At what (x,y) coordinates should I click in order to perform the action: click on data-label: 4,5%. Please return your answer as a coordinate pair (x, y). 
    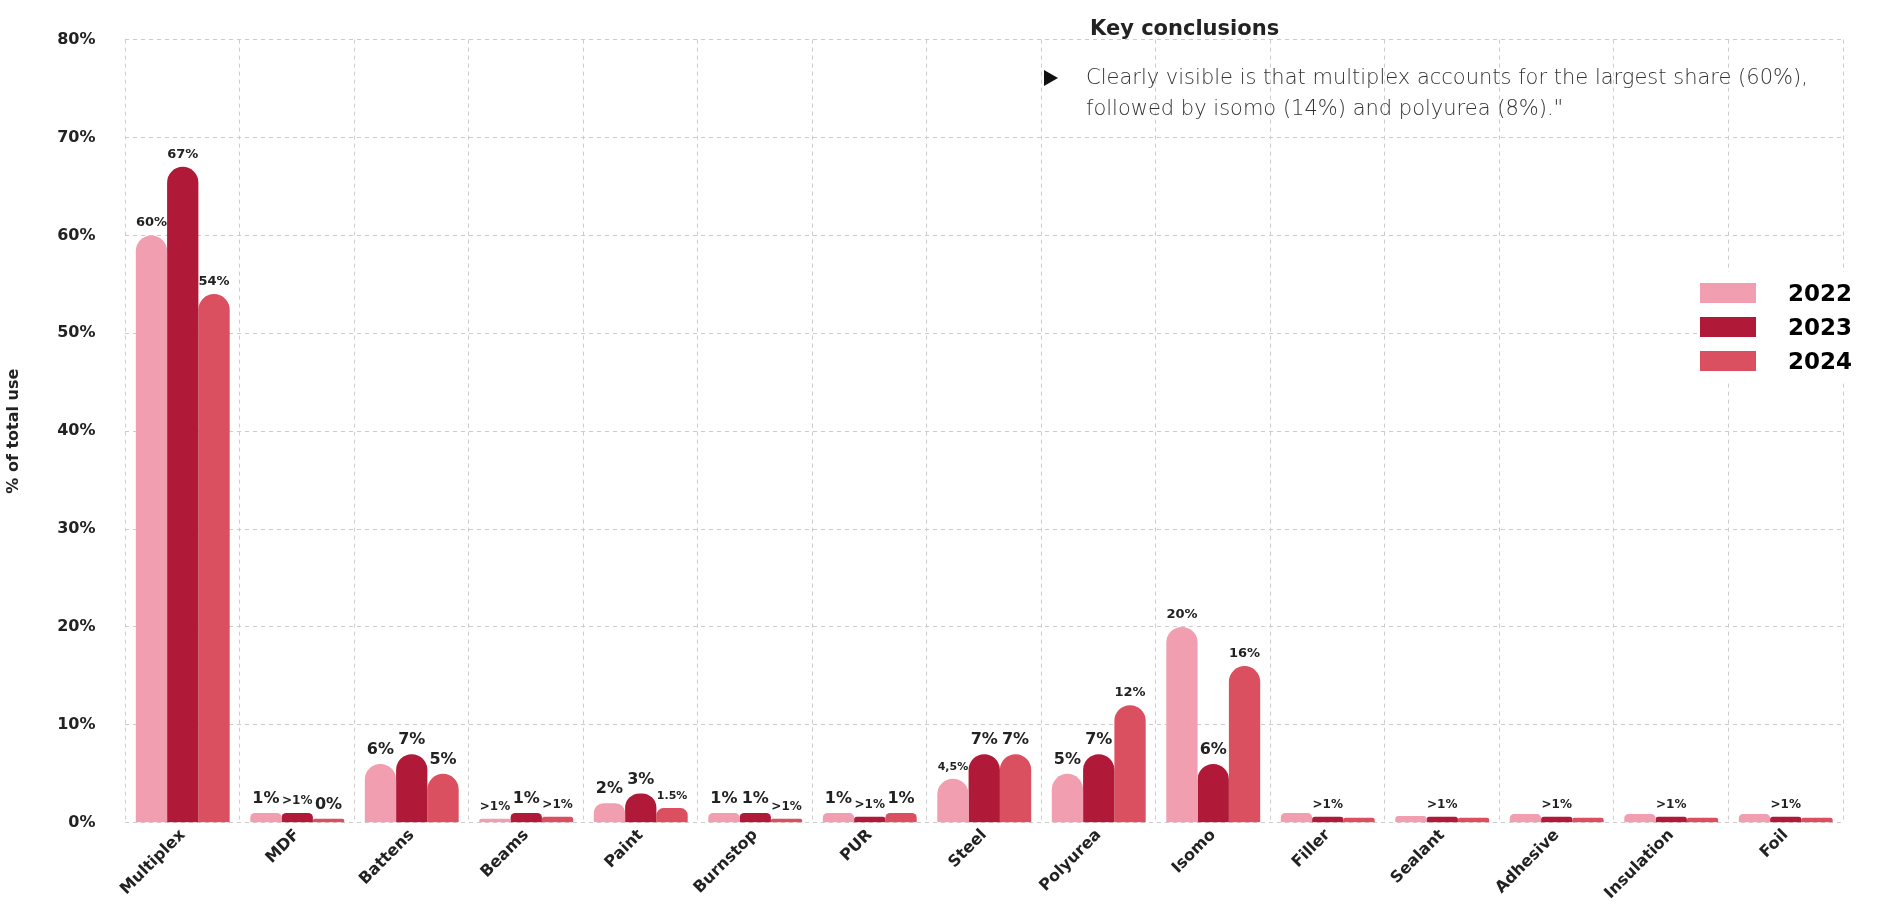
    Looking at the image, I should click on (953, 767).